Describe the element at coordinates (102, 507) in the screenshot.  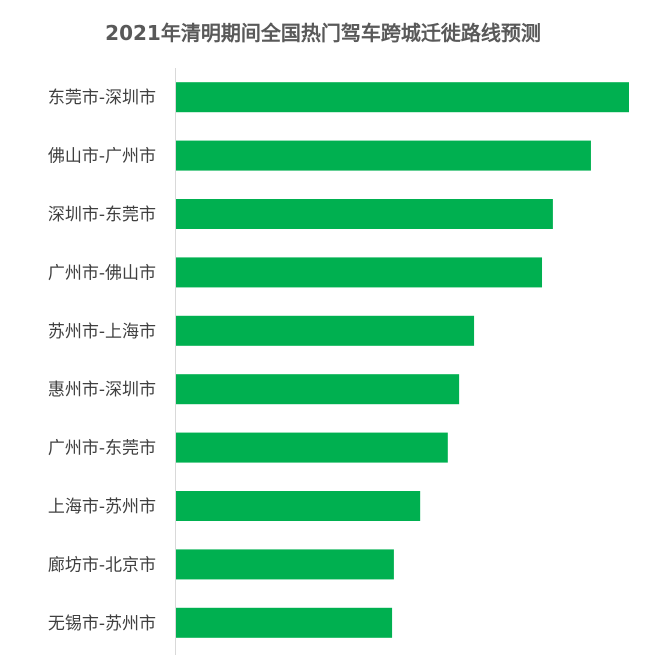
I see `category-label: 上海市-苏州市` at that location.